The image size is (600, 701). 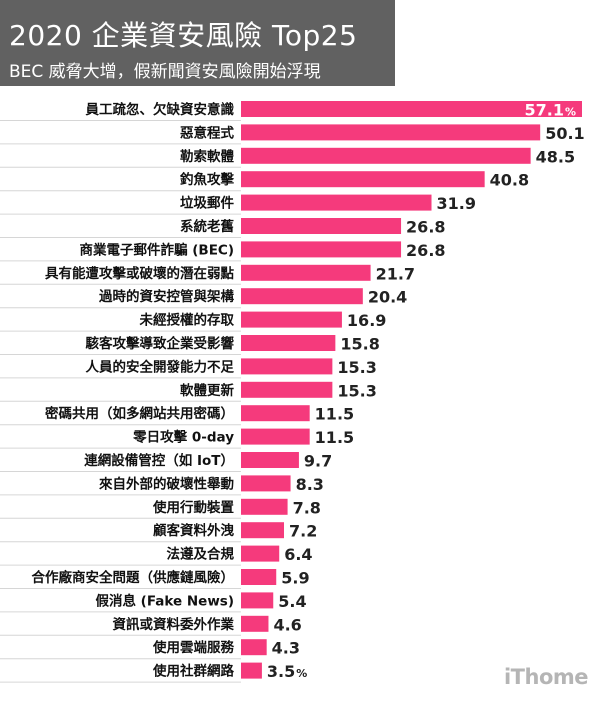 What do you see at coordinates (139, 273) in the screenshot?
I see `category-label: 具有能遭攻擊或破壞的潛在弱點` at bounding box center [139, 273].